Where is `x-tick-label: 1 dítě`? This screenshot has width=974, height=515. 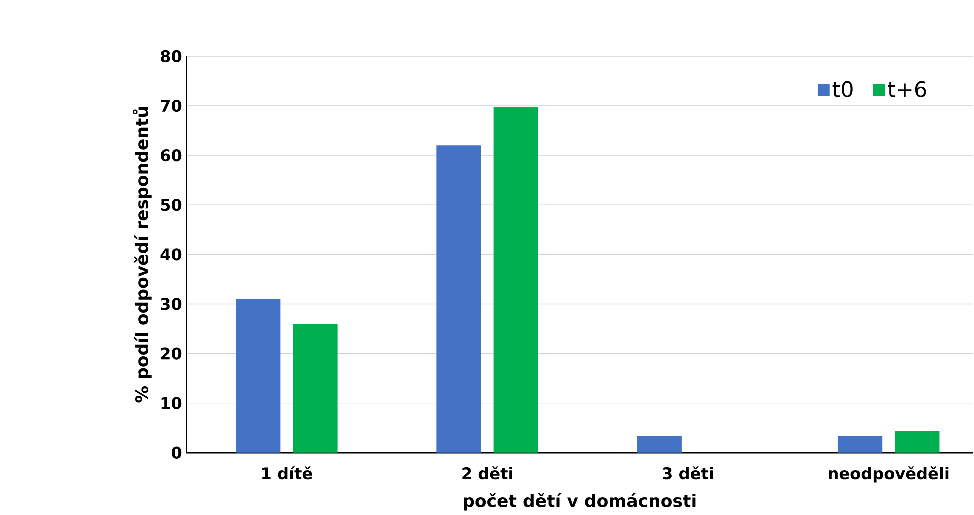
x-tick-label: 1 dítě is located at coordinates (287, 473).